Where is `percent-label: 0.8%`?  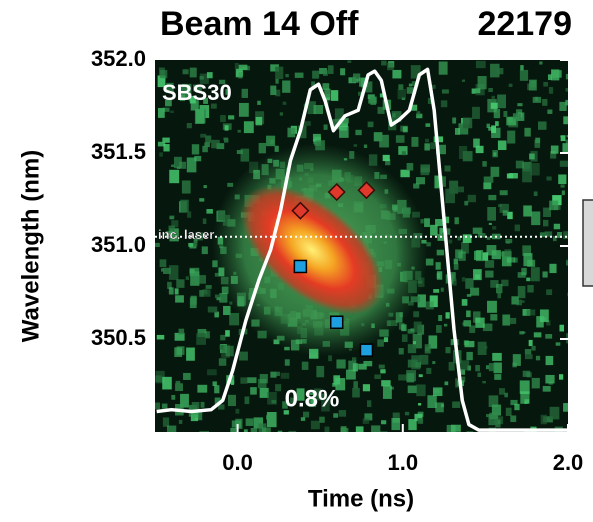
percent-label: 0.8% is located at coordinates (312, 398).